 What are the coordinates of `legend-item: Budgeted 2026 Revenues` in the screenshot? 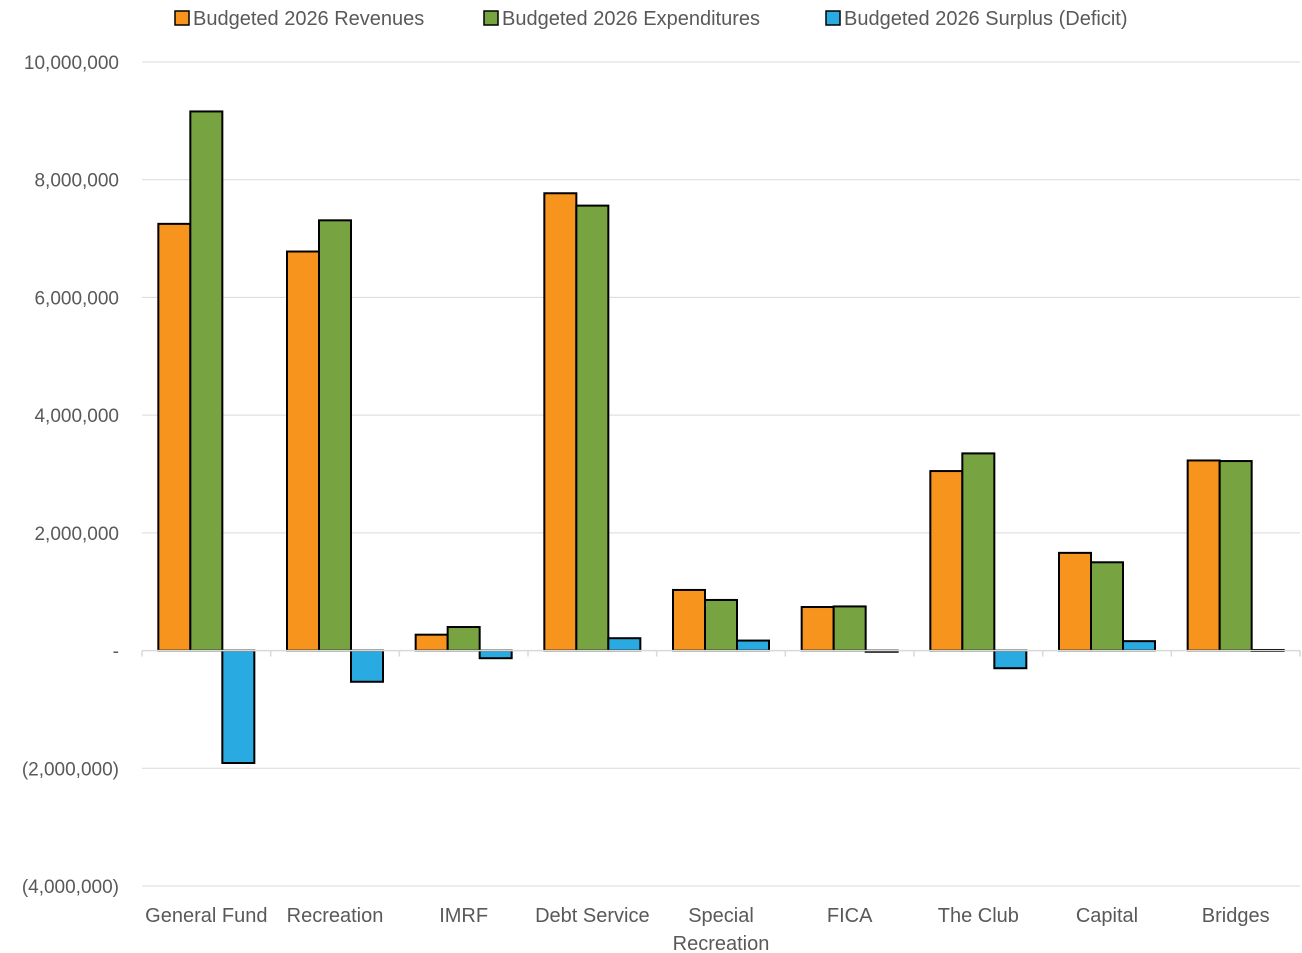 It's located at (299, 19).